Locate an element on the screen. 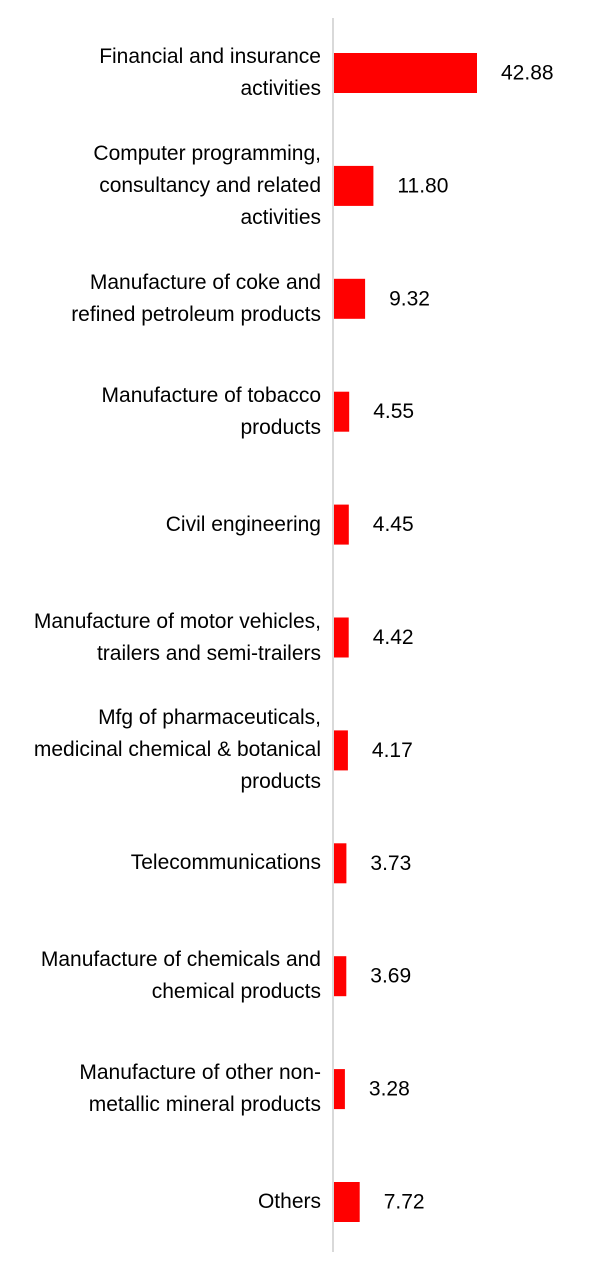 The height and width of the screenshot is (1281, 597). value-label-9: 3.28 is located at coordinates (389, 1089).